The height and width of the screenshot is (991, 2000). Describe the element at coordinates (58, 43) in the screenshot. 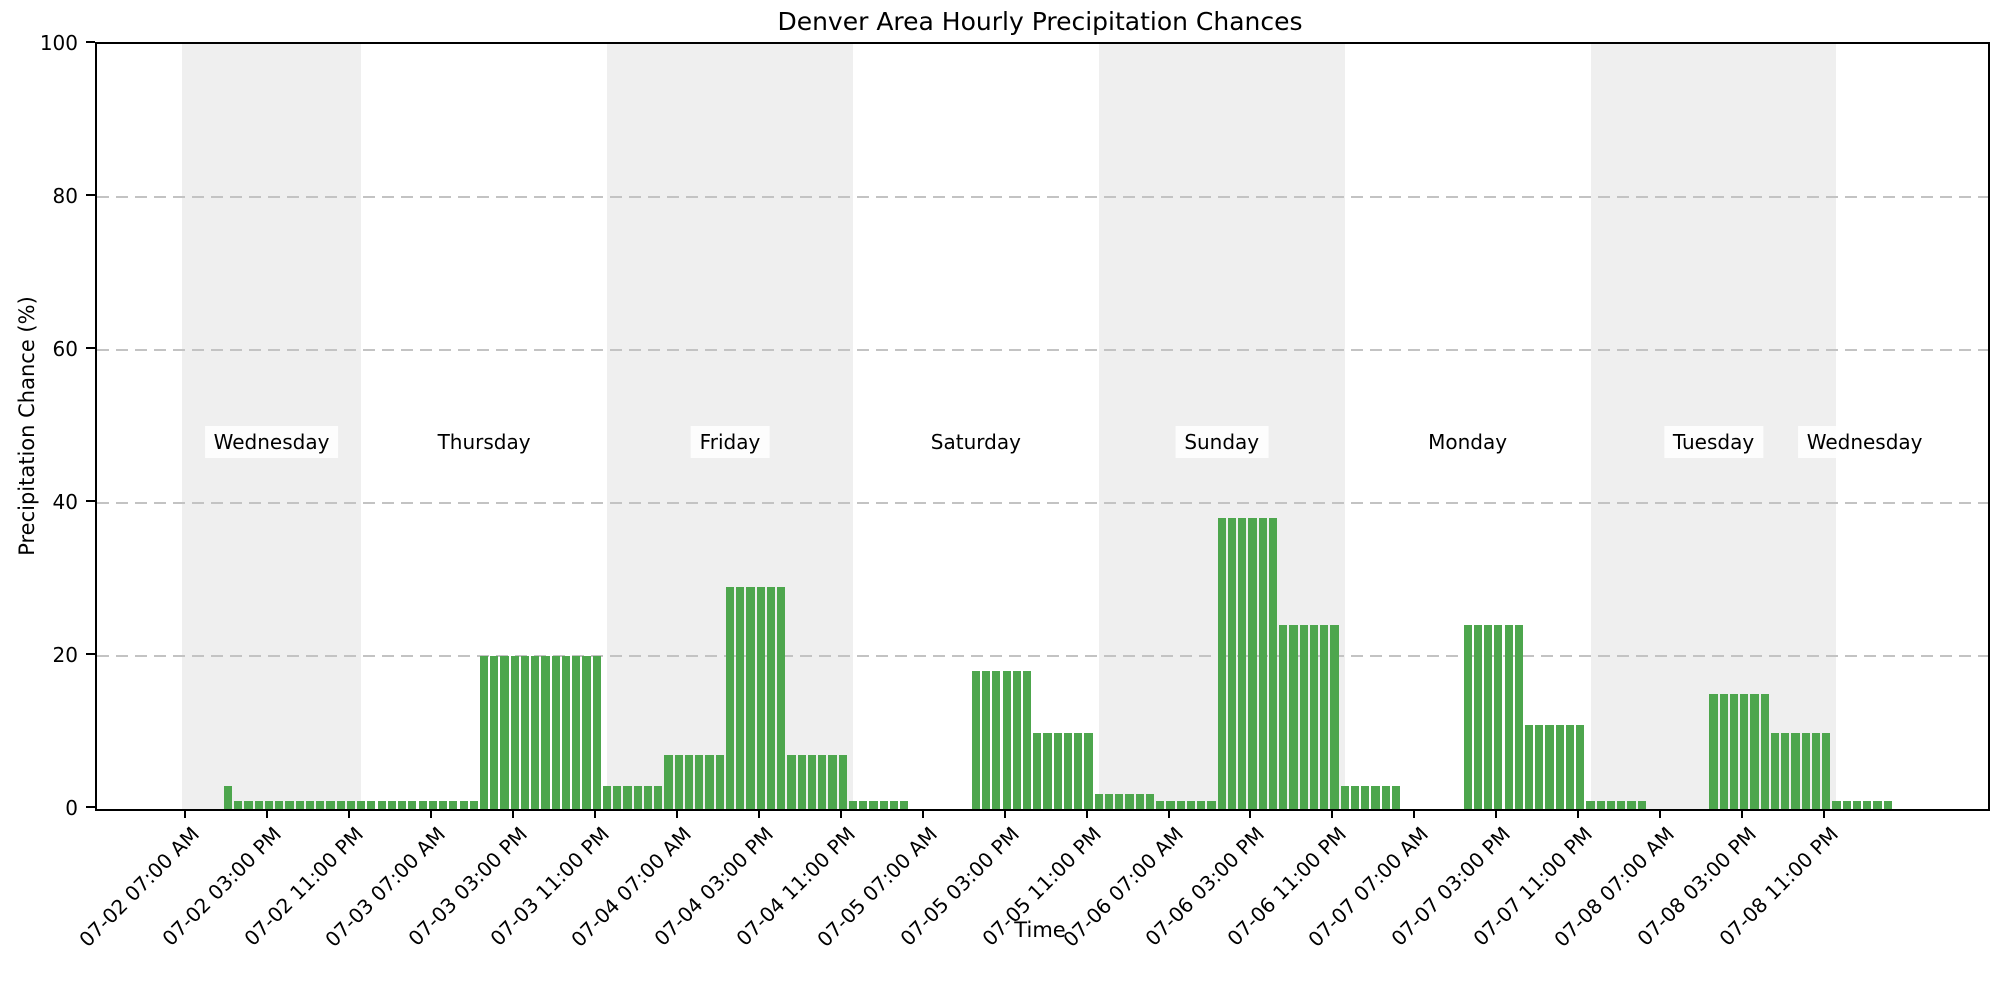

I see `y-tick-label: 100` at that location.